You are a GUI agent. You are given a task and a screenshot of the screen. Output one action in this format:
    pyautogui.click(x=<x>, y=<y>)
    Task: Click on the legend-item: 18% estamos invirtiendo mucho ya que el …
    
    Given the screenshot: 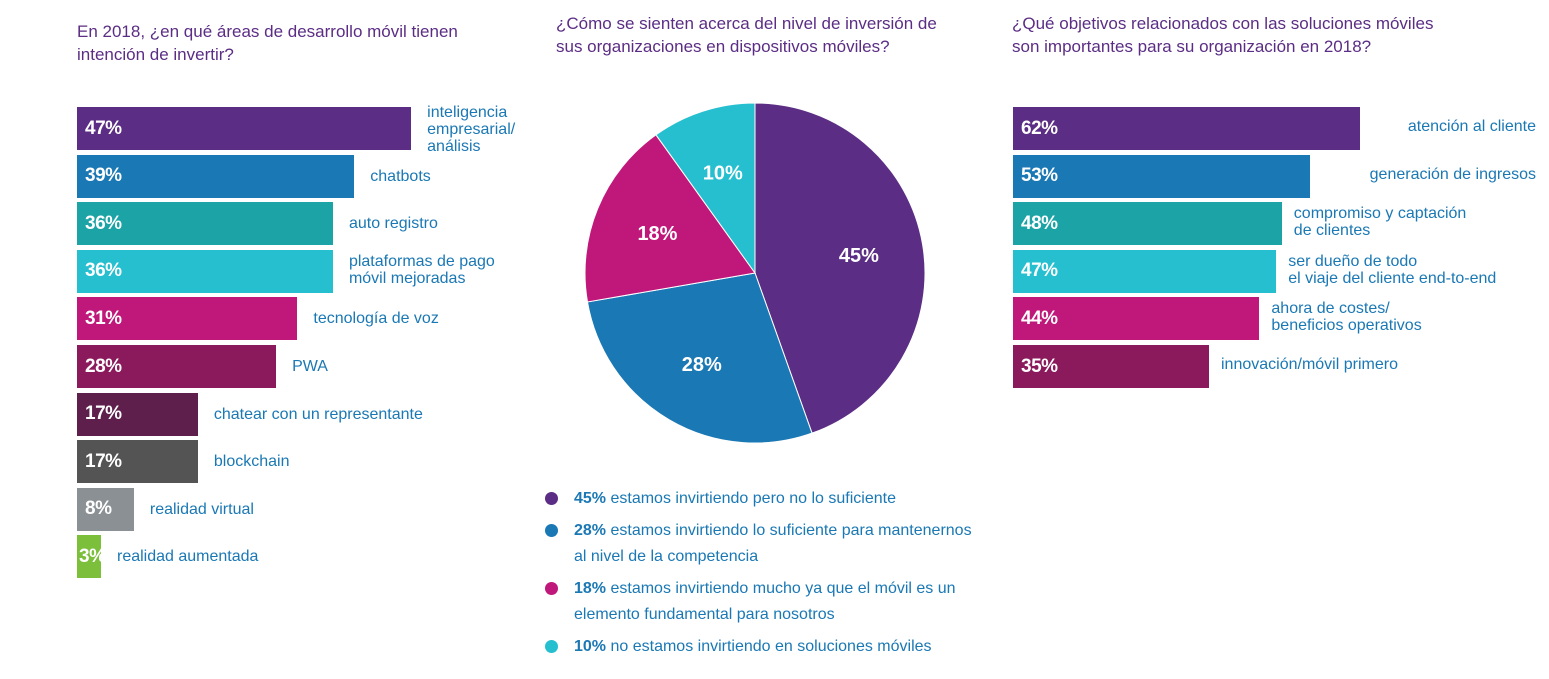 What is the action you would take?
    pyautogui.click(x=792, y=602)
    